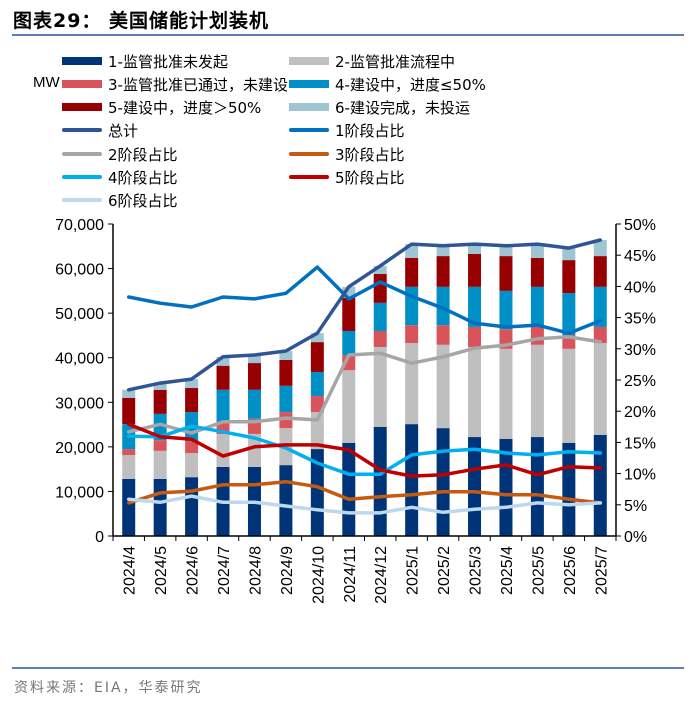 This screenshot has width=700, height=703. Describe the element at coordinates (364, 300) in the screenshot. I see `line-series-phase1` at that location.